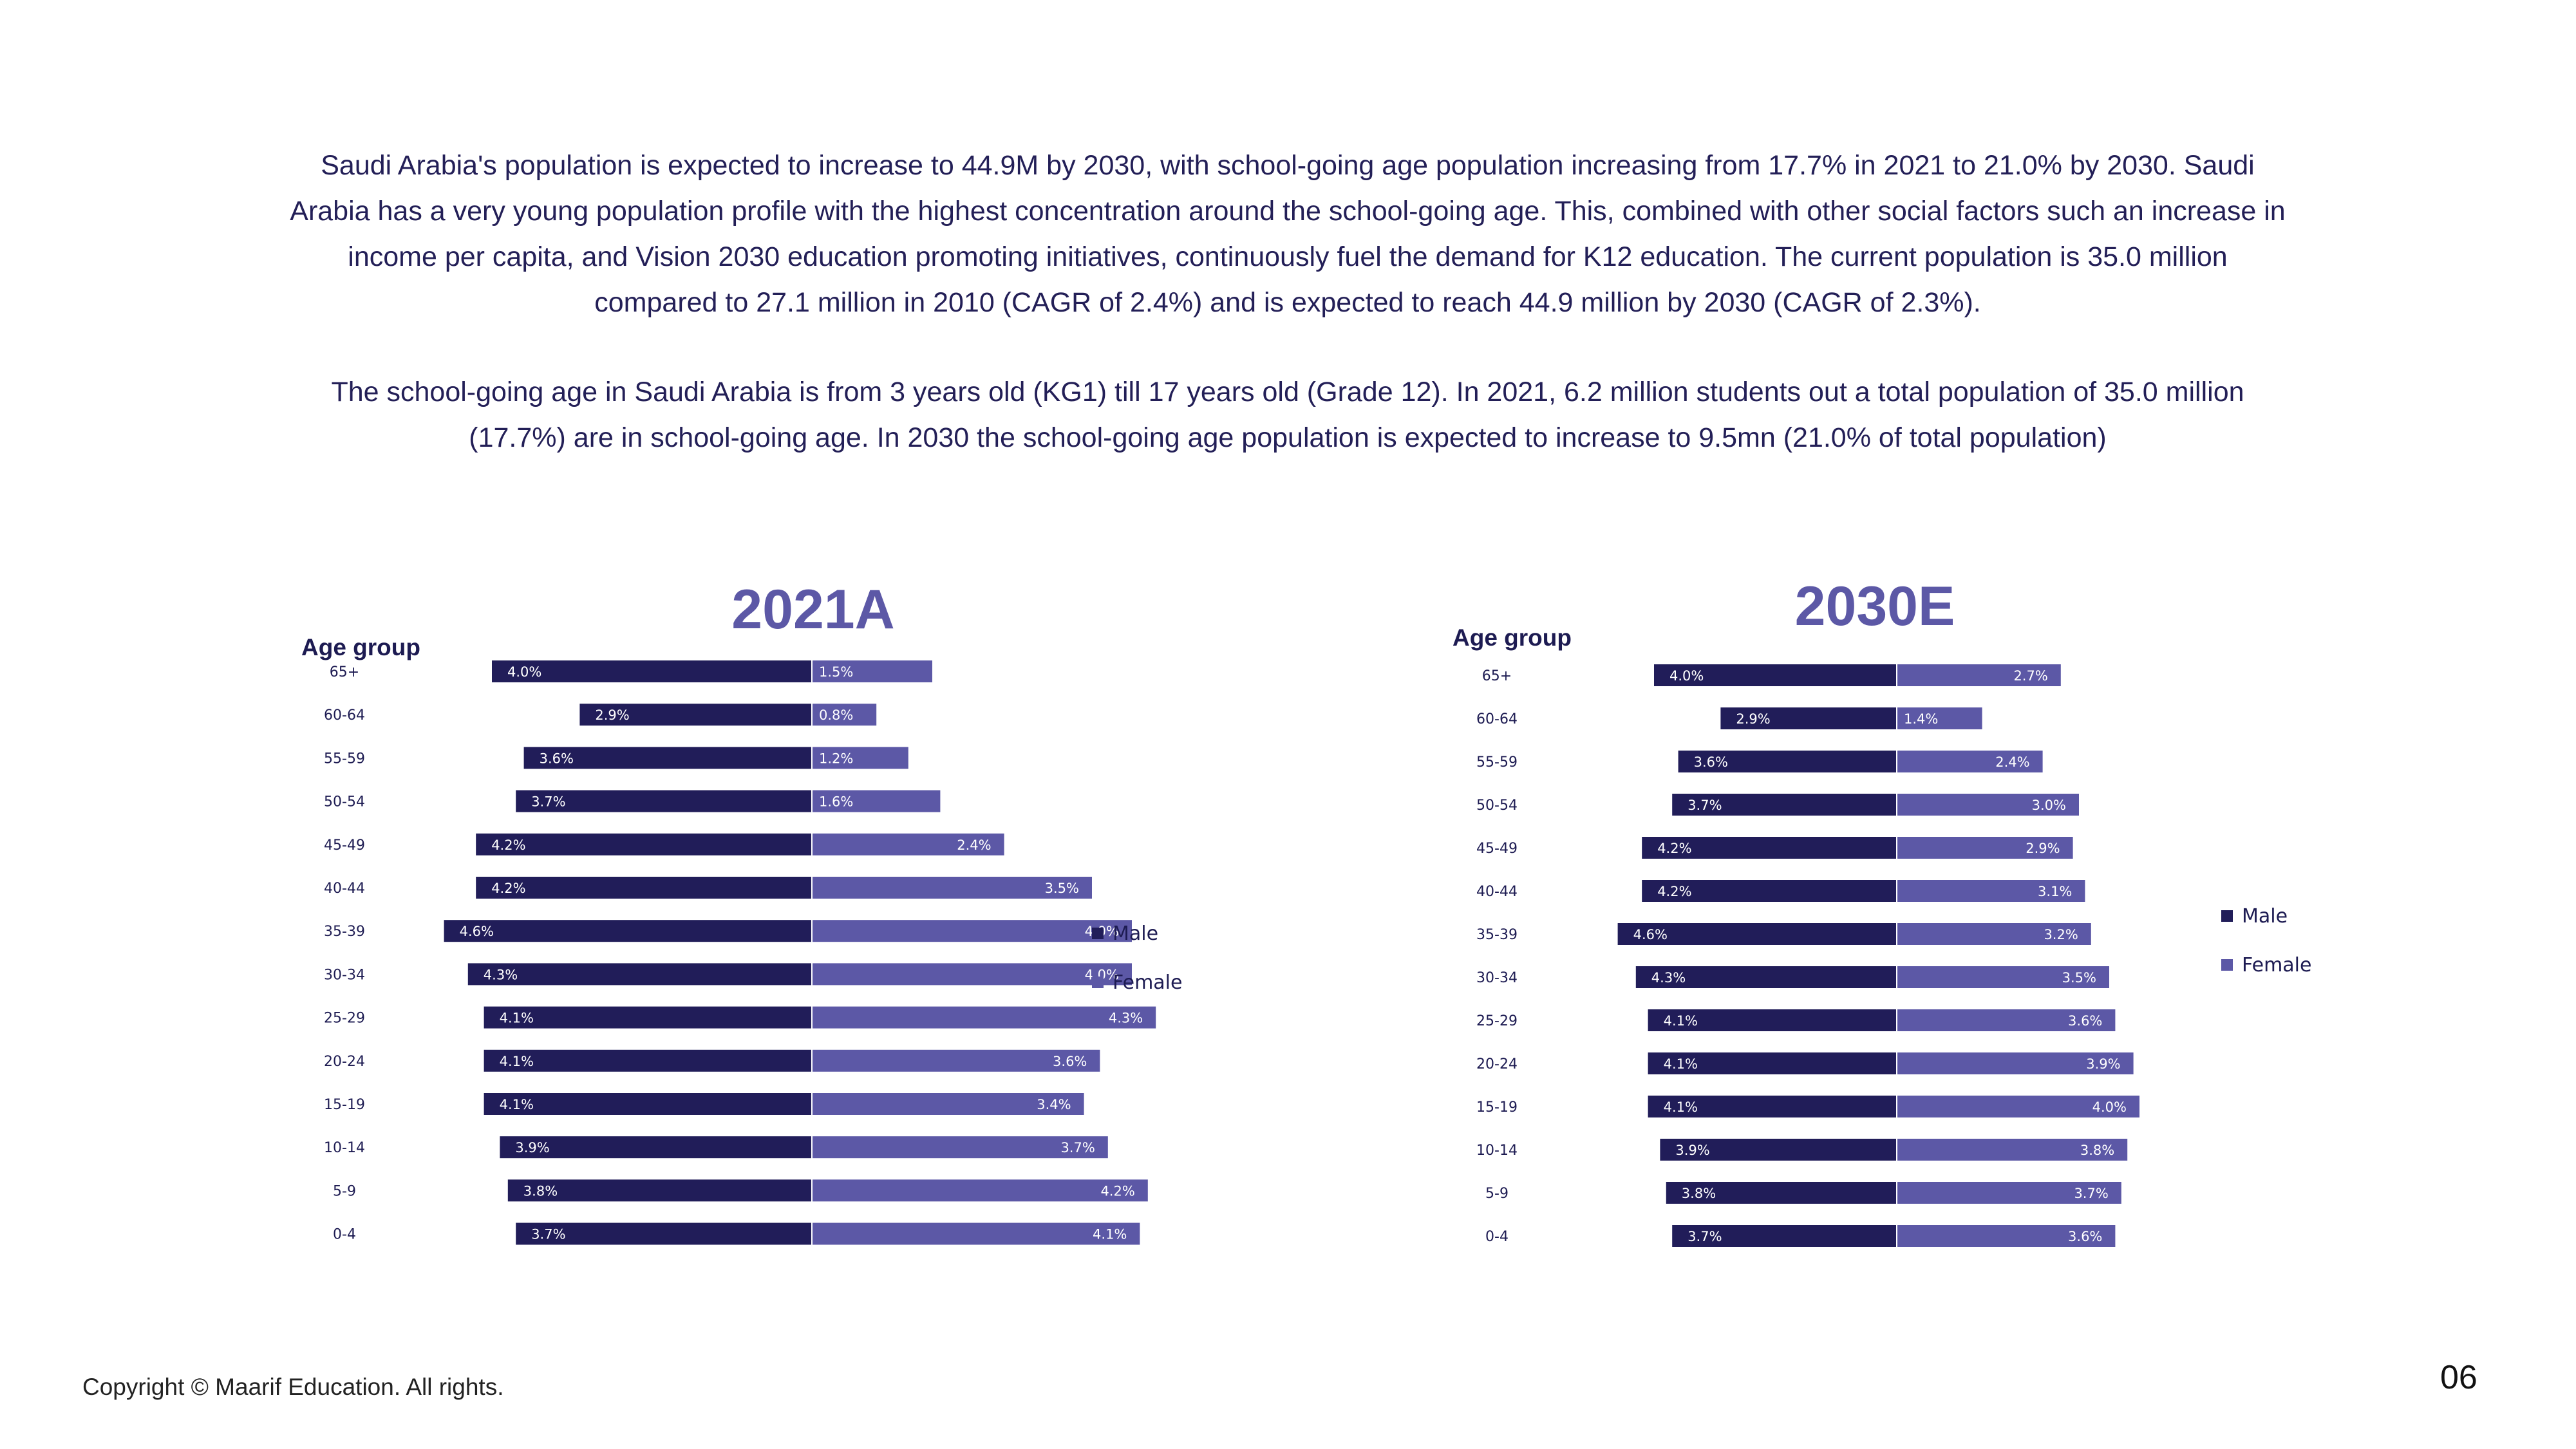 The height and width of the screenshot is (1449, 2576). What do you see at coordinates (2085, 1236) in the screenshot?
I see `female-data-label: 3.6%` at bounding box center [2085, 1236].